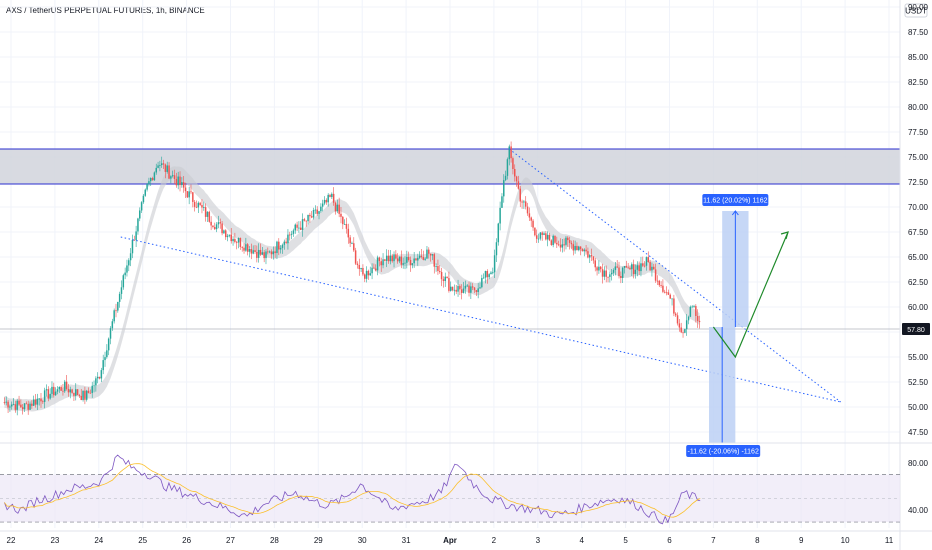  I want to click on short-measure-label: -11.62 (-20.06%) -1162, so click(723, 452).